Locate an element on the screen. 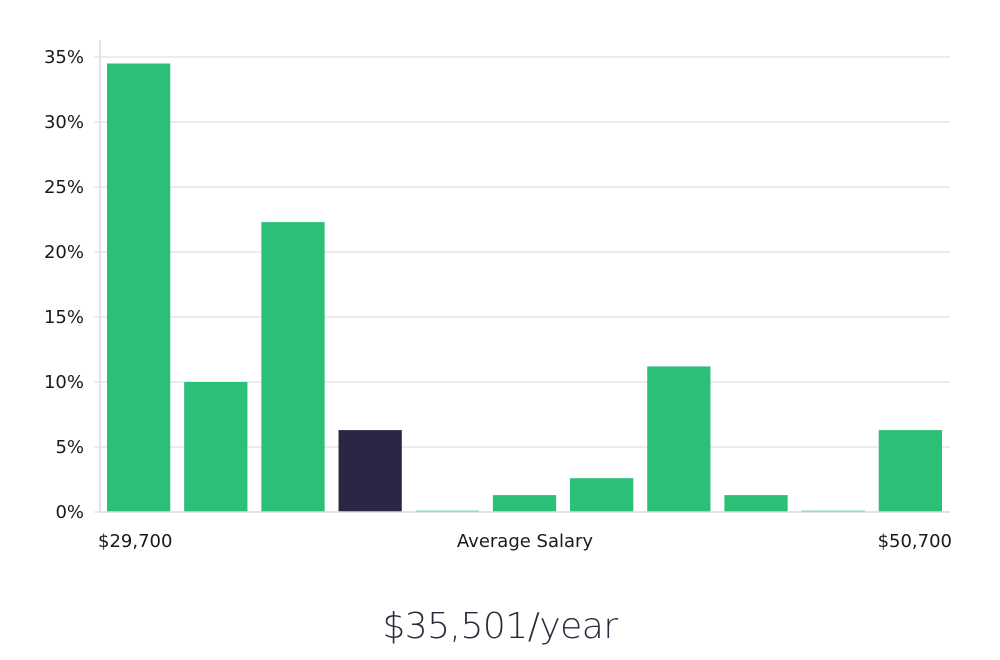 This screenshot has width=1000, height=660. y-tick-label: 20% is located at coordinates (64, 252).